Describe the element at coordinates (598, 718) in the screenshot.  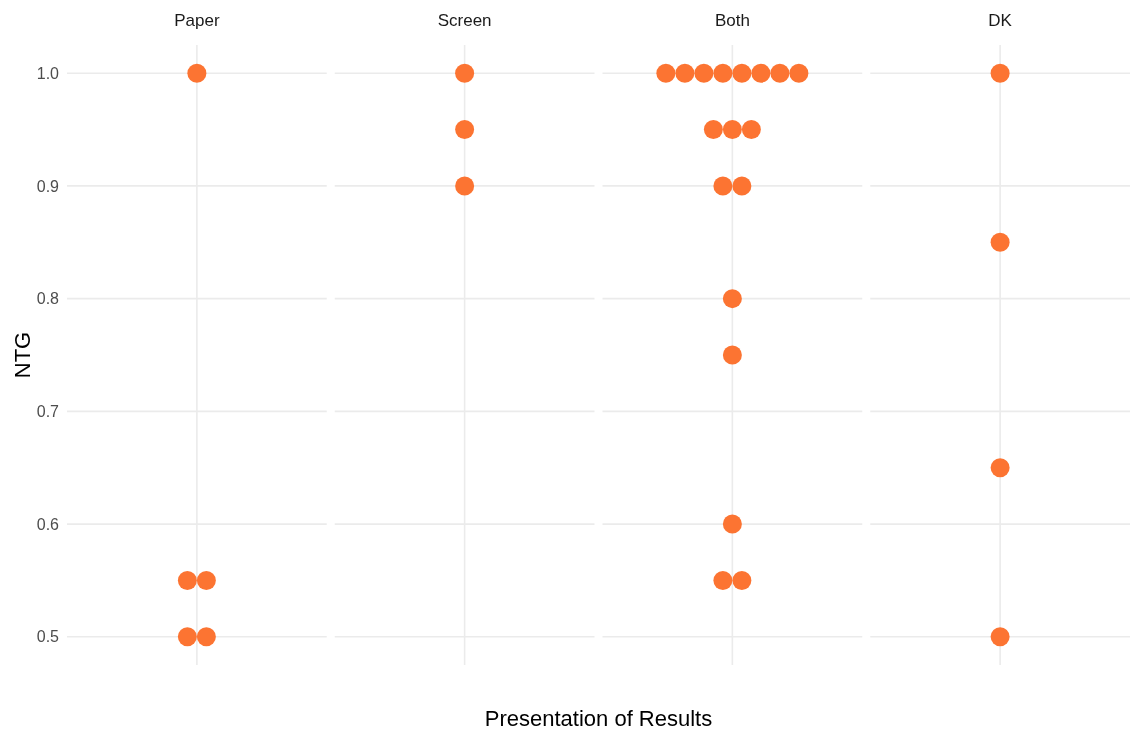
I see `x-axis-title: Presentation of Results` at that location.